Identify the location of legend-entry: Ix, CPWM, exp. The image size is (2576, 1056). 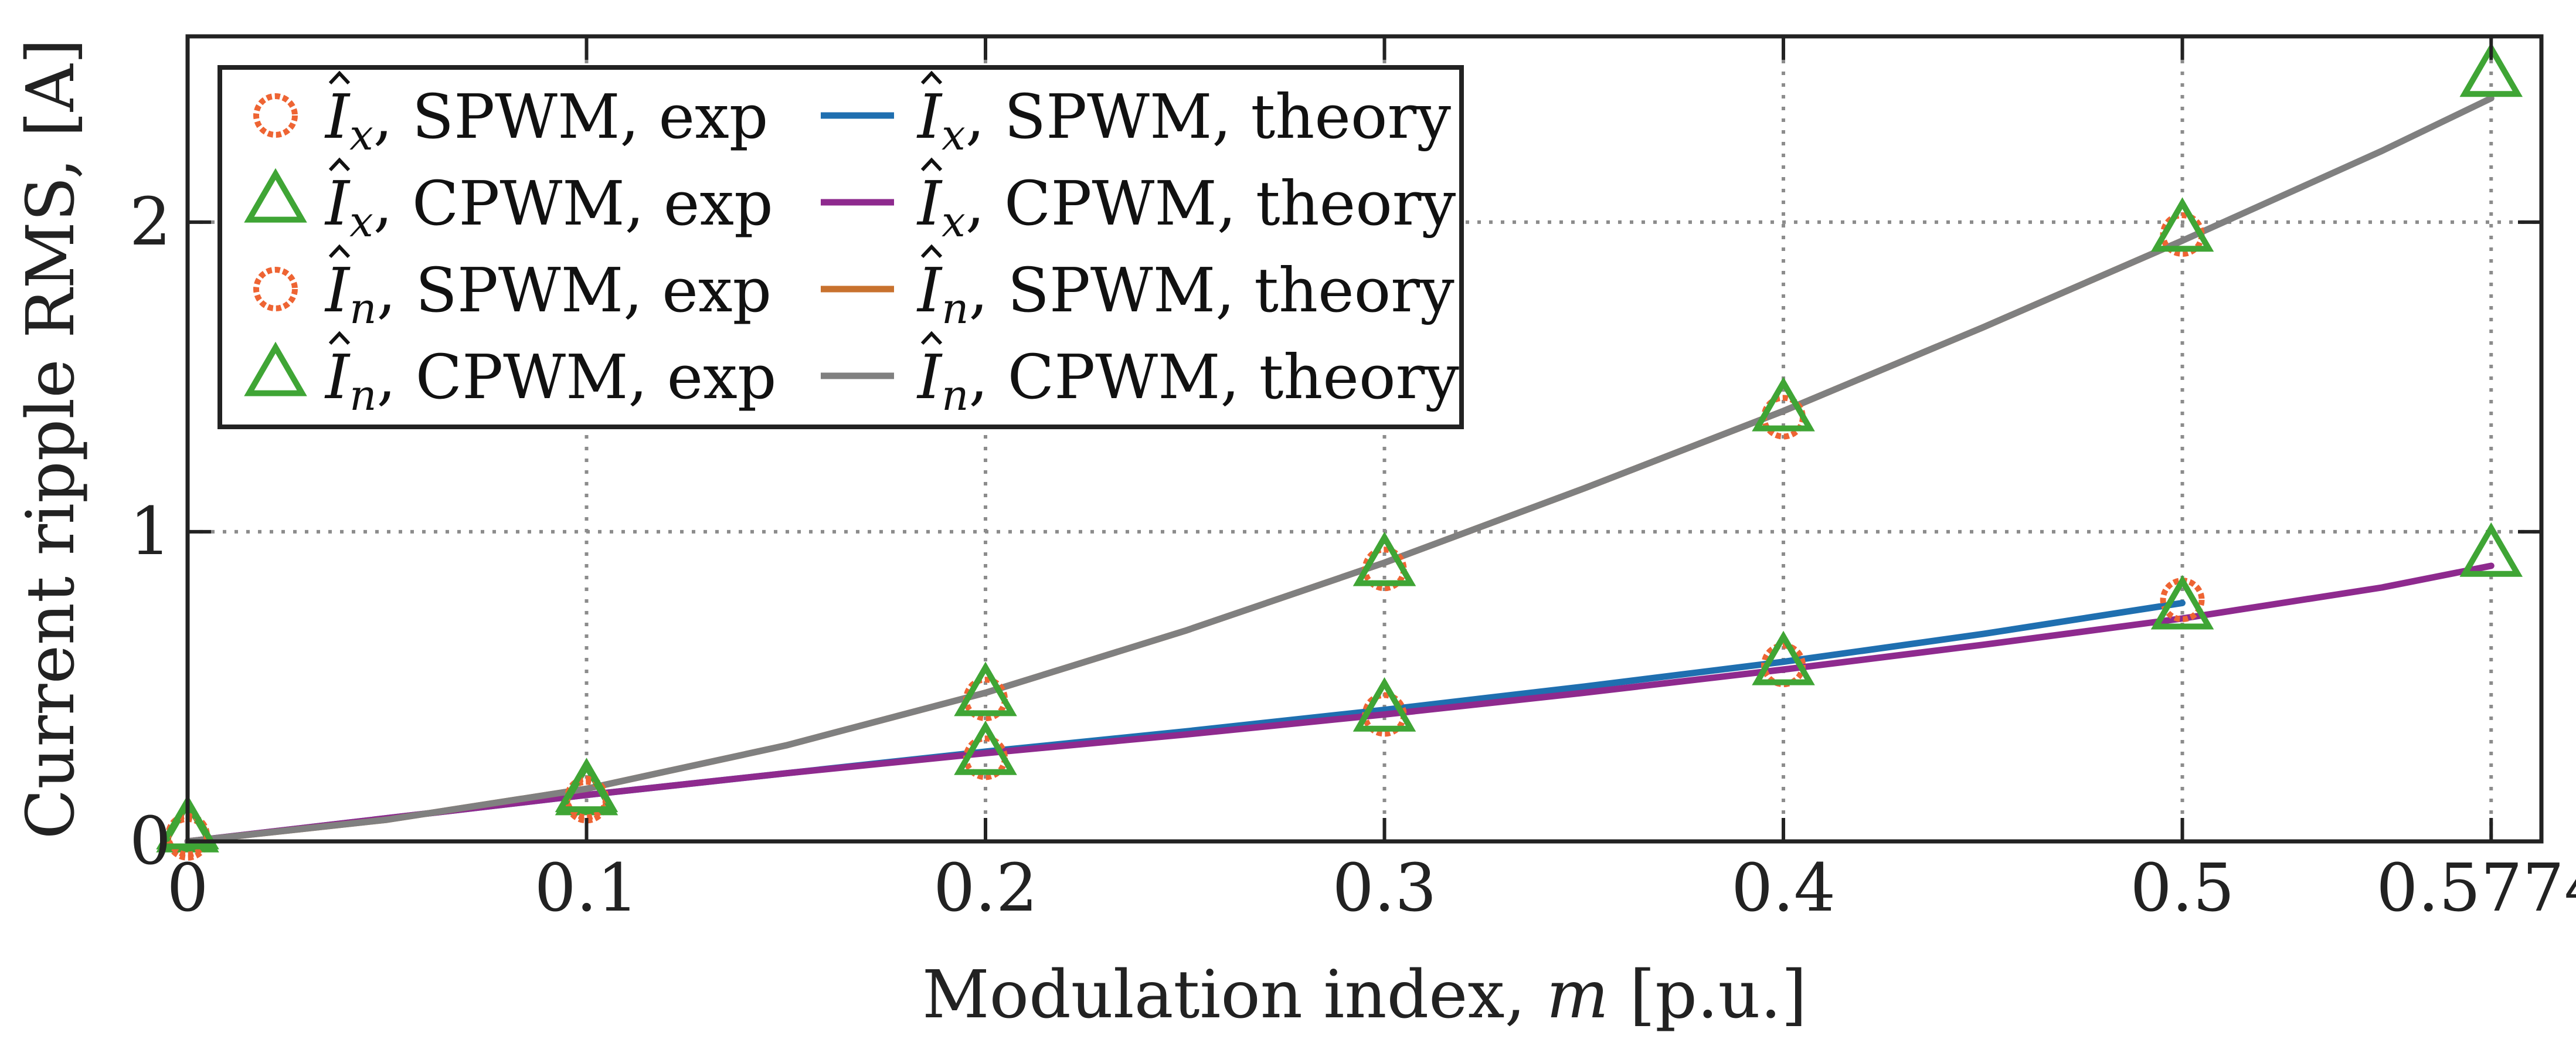
(509, 202).